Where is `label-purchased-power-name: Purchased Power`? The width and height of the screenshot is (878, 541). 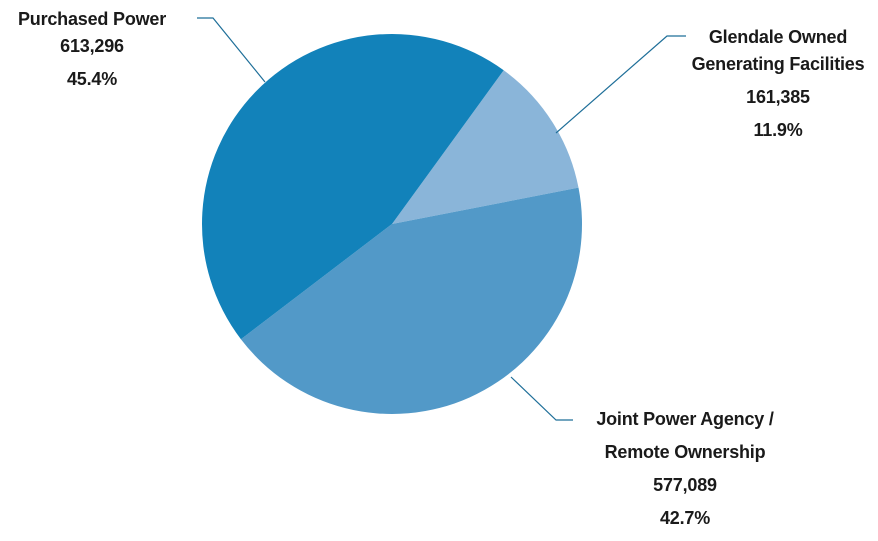
label-purchased-power-name: Purchased Power is located at coordinates (92, 19).